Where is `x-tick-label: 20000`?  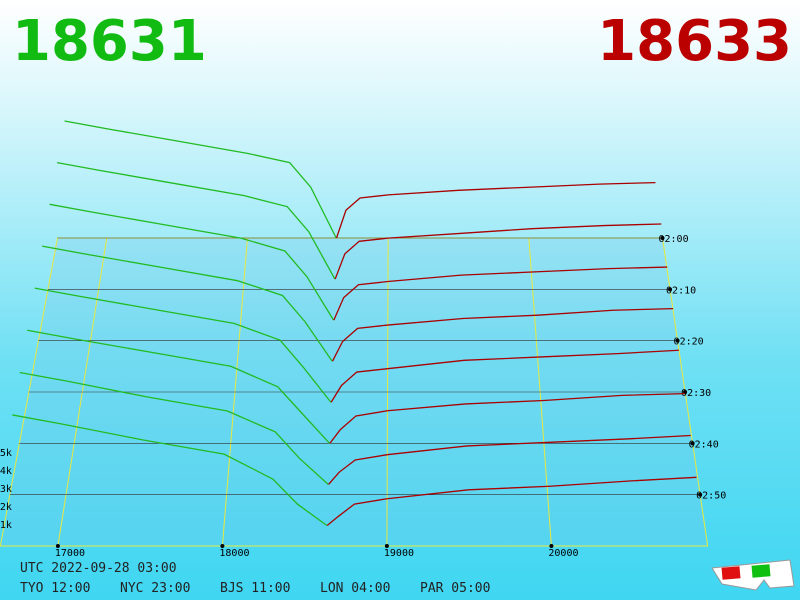 x-tick-label: 20000 is located at coordinates (563, 553).